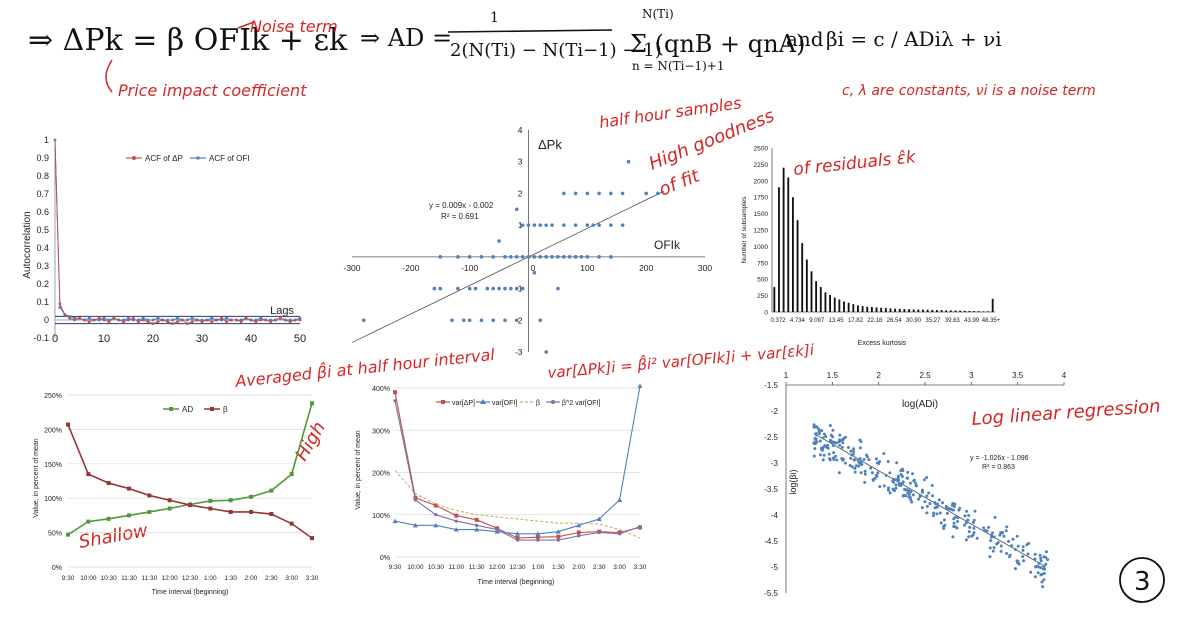 The width and height of the screenshot is (1200, 633). I want to click on log-ytick: -4.5, so click(771, 541).